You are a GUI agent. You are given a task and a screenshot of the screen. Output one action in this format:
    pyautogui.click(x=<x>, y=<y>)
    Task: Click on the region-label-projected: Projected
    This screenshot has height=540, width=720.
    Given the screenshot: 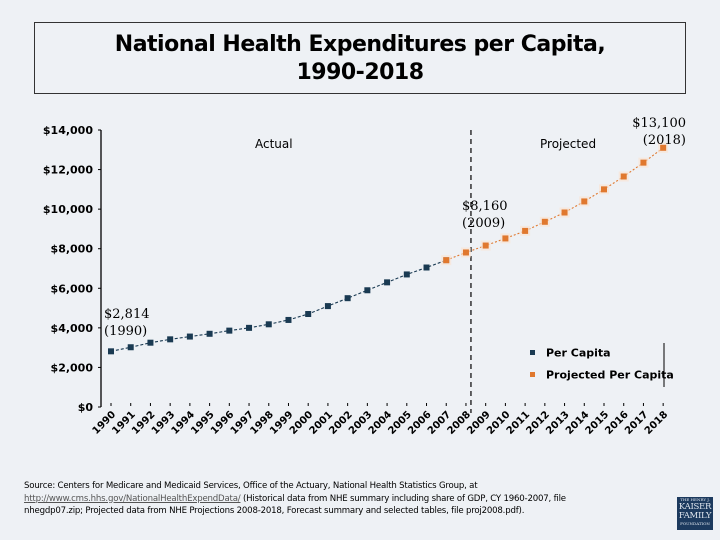 What is the action you would take?
    pyautogui.click(x=568, y=144)
    